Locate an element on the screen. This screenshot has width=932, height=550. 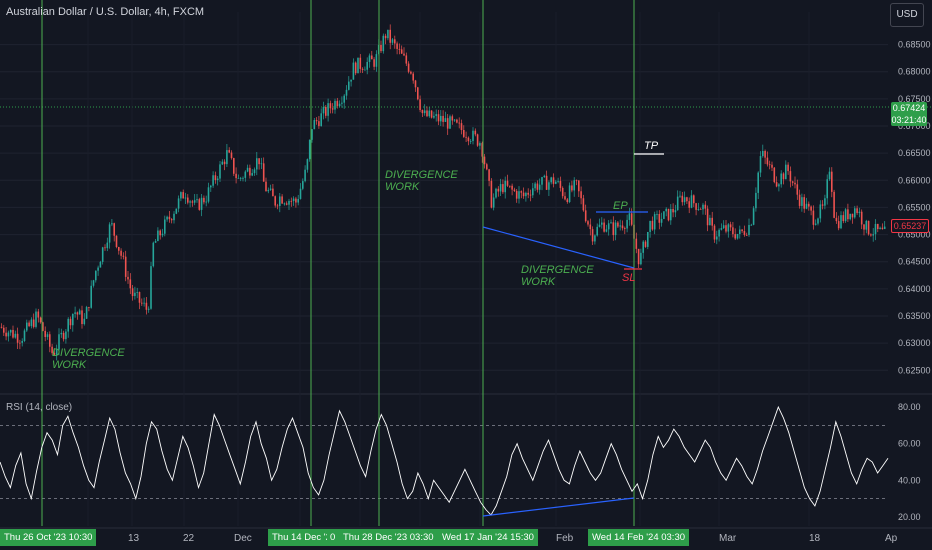
date-tag-jan17: Wed 17 Jan '24 15:30 is located at coordinates (488, 537).